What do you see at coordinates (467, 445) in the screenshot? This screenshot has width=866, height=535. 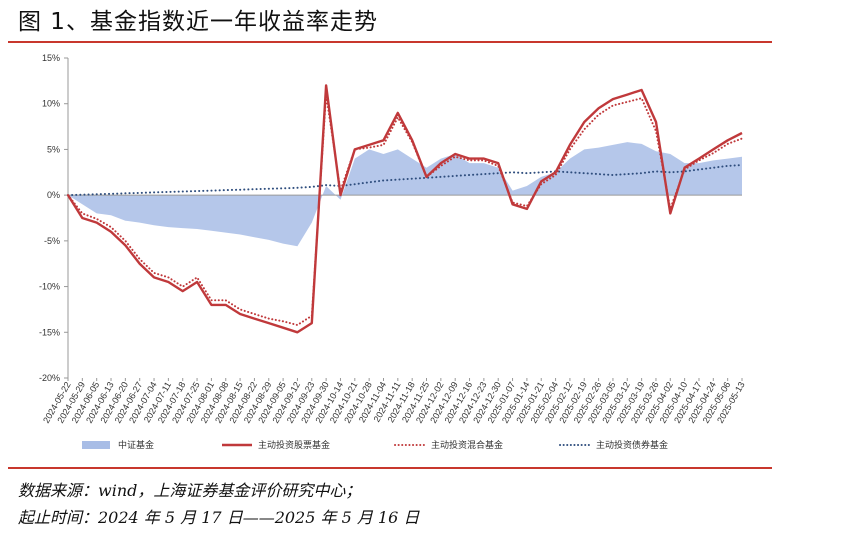 I see `legend-label: 主动投资混合基金` at bounding box center [467, 445].